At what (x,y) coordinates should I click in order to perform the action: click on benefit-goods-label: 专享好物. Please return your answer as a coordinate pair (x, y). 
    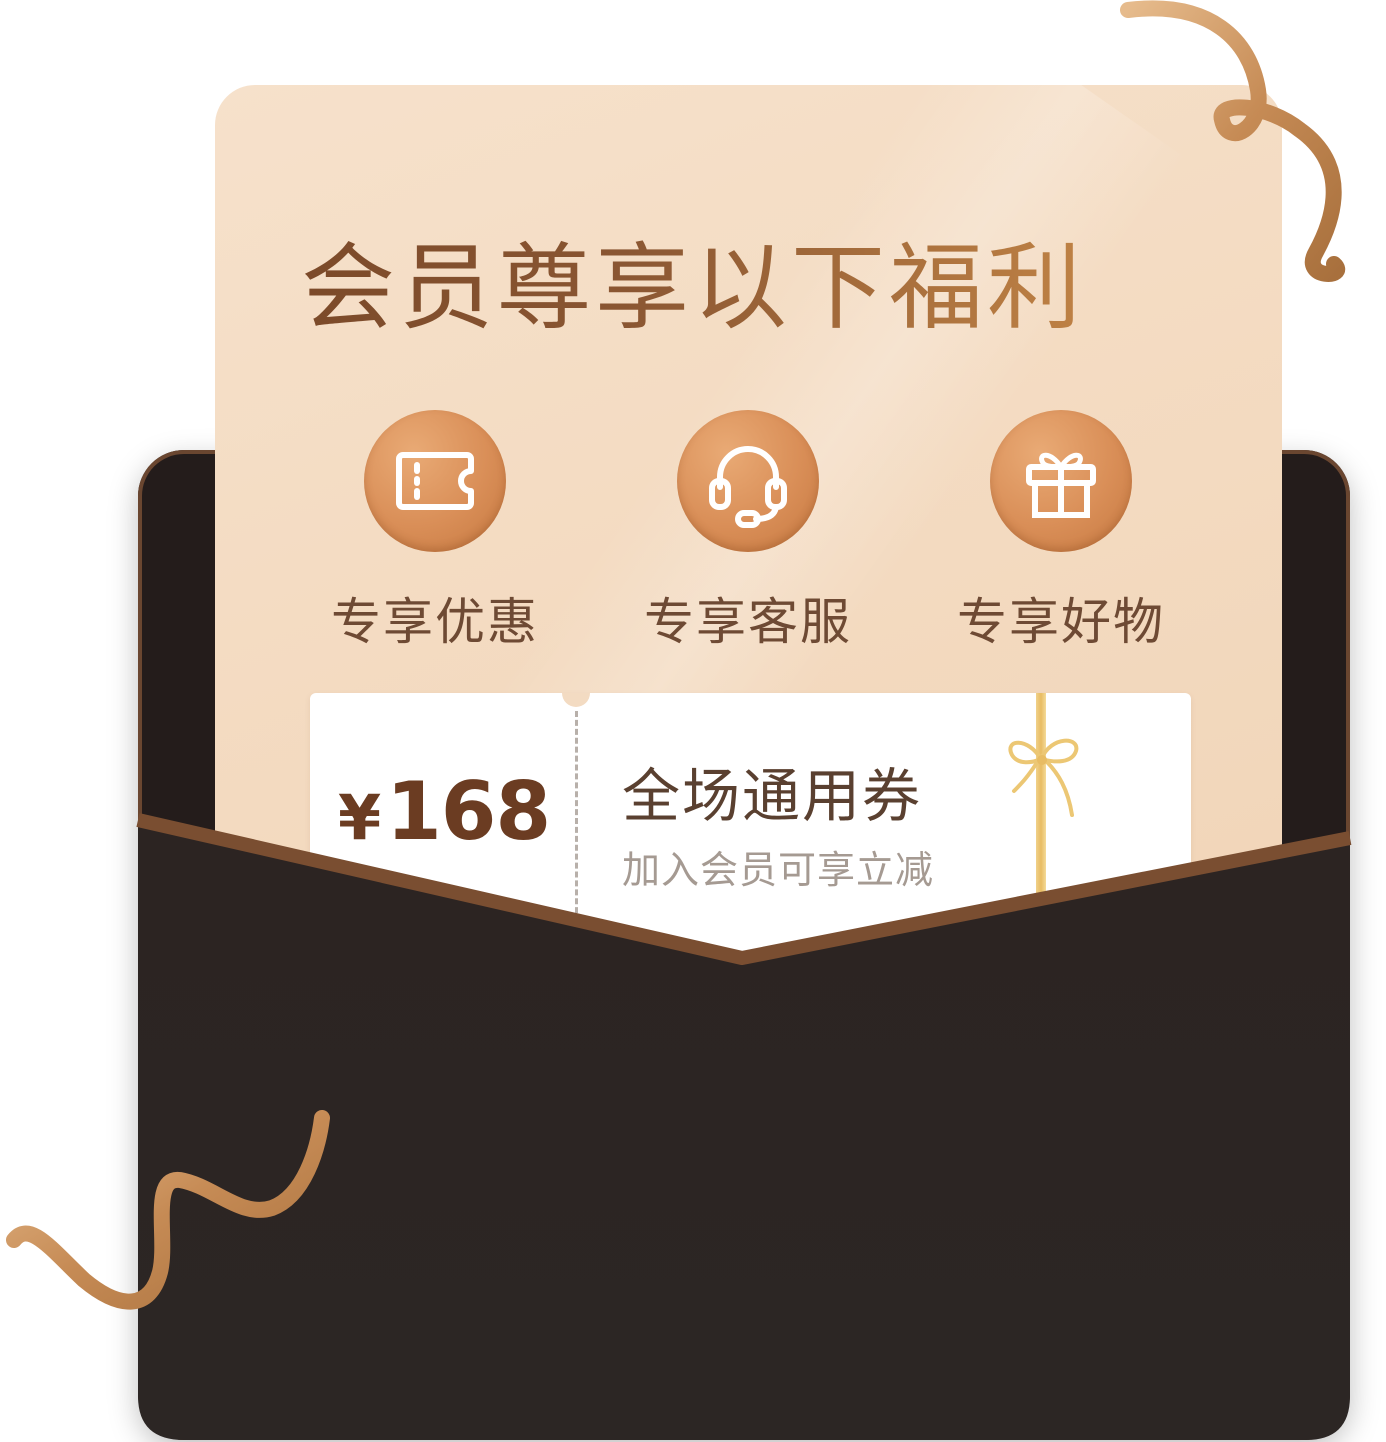
    Looking at the image, I should click on (1061, 622).